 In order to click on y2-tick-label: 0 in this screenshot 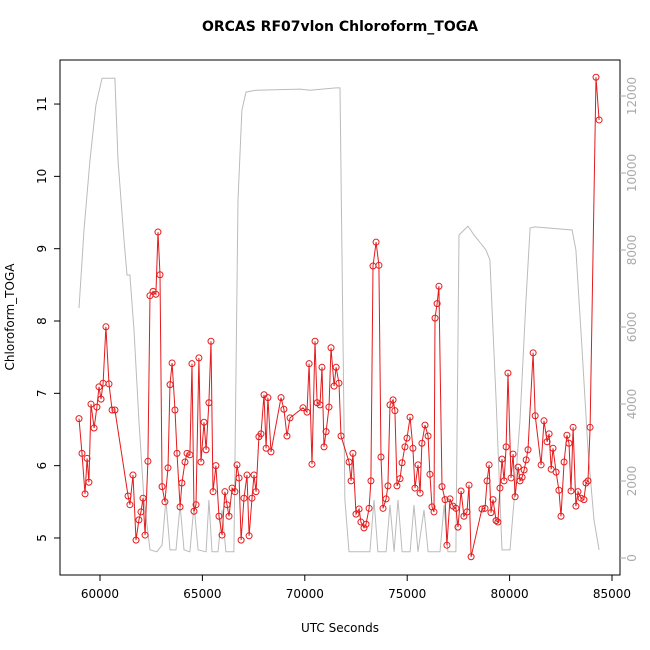, I will do `click(632, 558)`.